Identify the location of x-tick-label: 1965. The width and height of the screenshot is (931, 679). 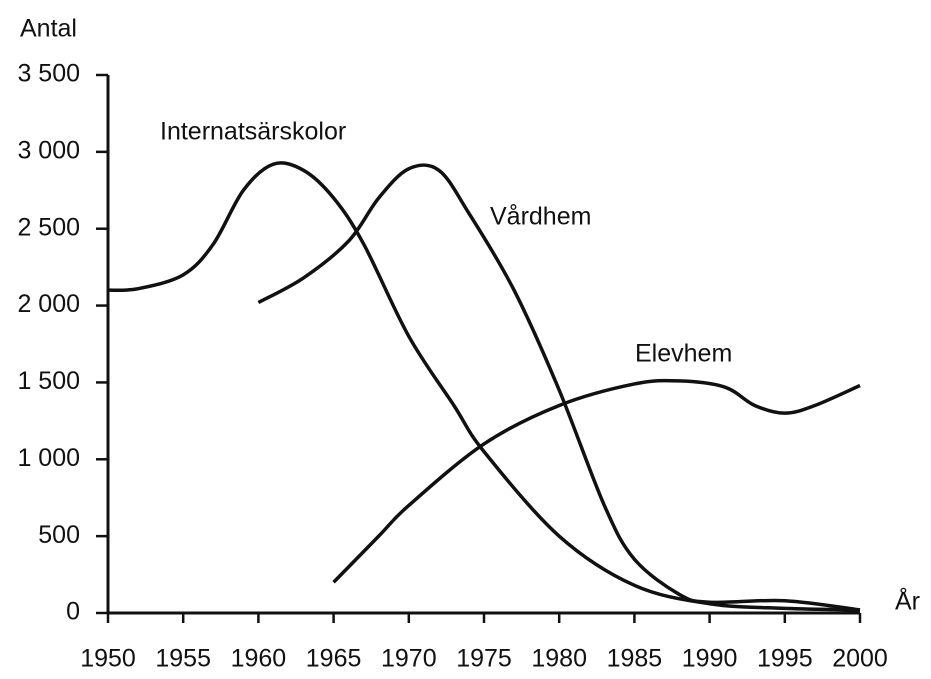
(334, 659).